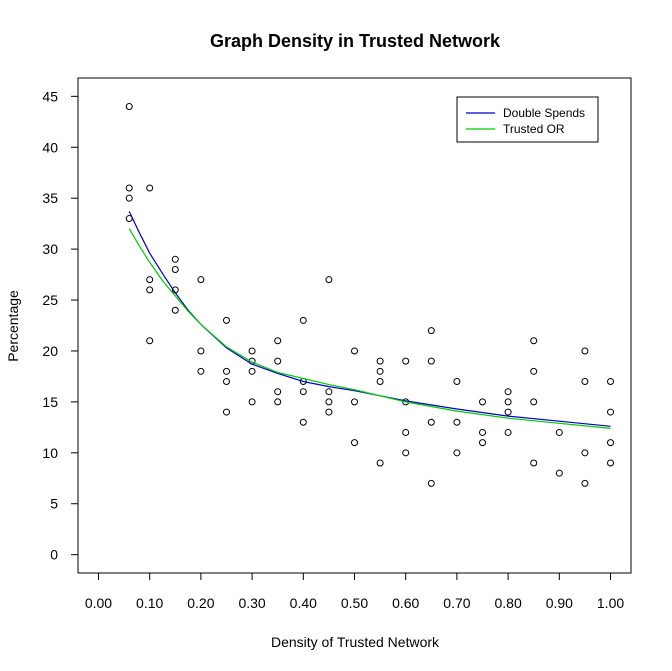 The width and height of the screenshot is (672, 671). I want to click on x-tick-label: 0.00, so click(98, 603).